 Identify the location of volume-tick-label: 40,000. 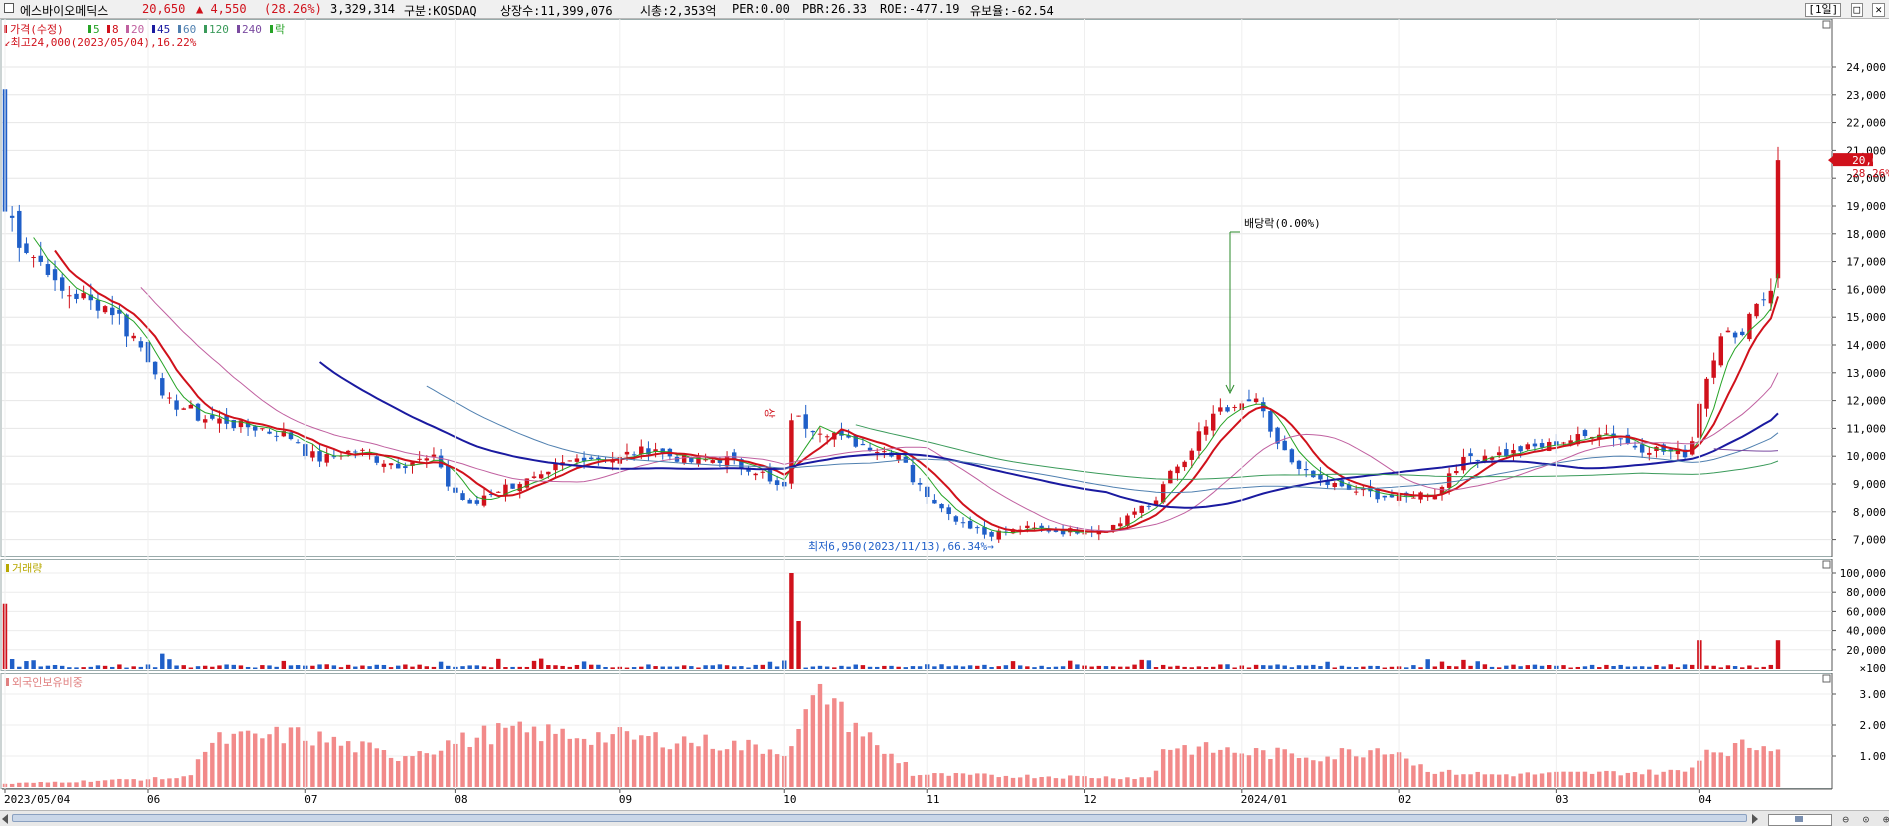
(1866, 631).